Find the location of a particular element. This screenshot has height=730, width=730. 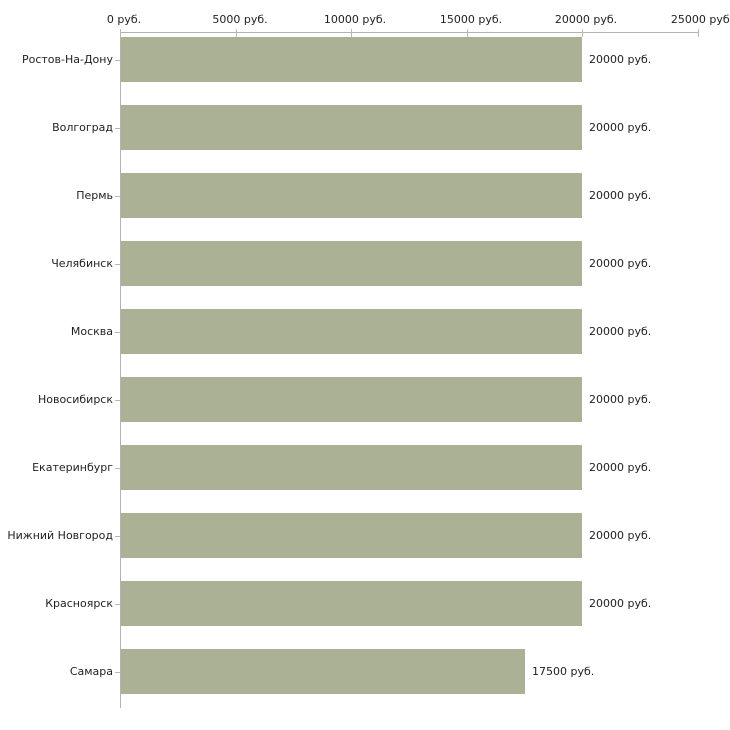

category-label: Челябинск is located at coordinates (82, 263).